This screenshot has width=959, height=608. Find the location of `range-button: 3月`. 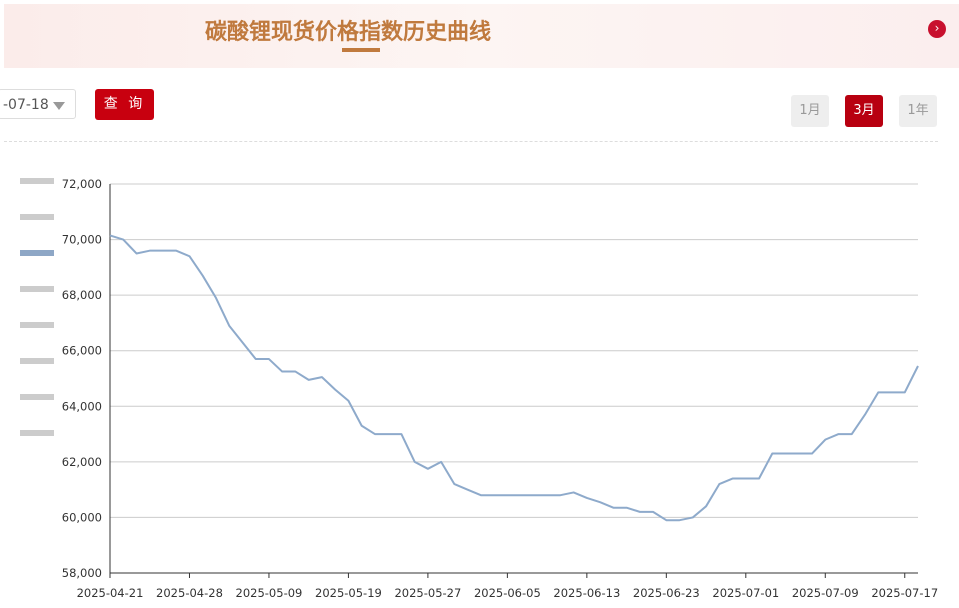

range-button: 3月 is located at coordinates (864, 111).